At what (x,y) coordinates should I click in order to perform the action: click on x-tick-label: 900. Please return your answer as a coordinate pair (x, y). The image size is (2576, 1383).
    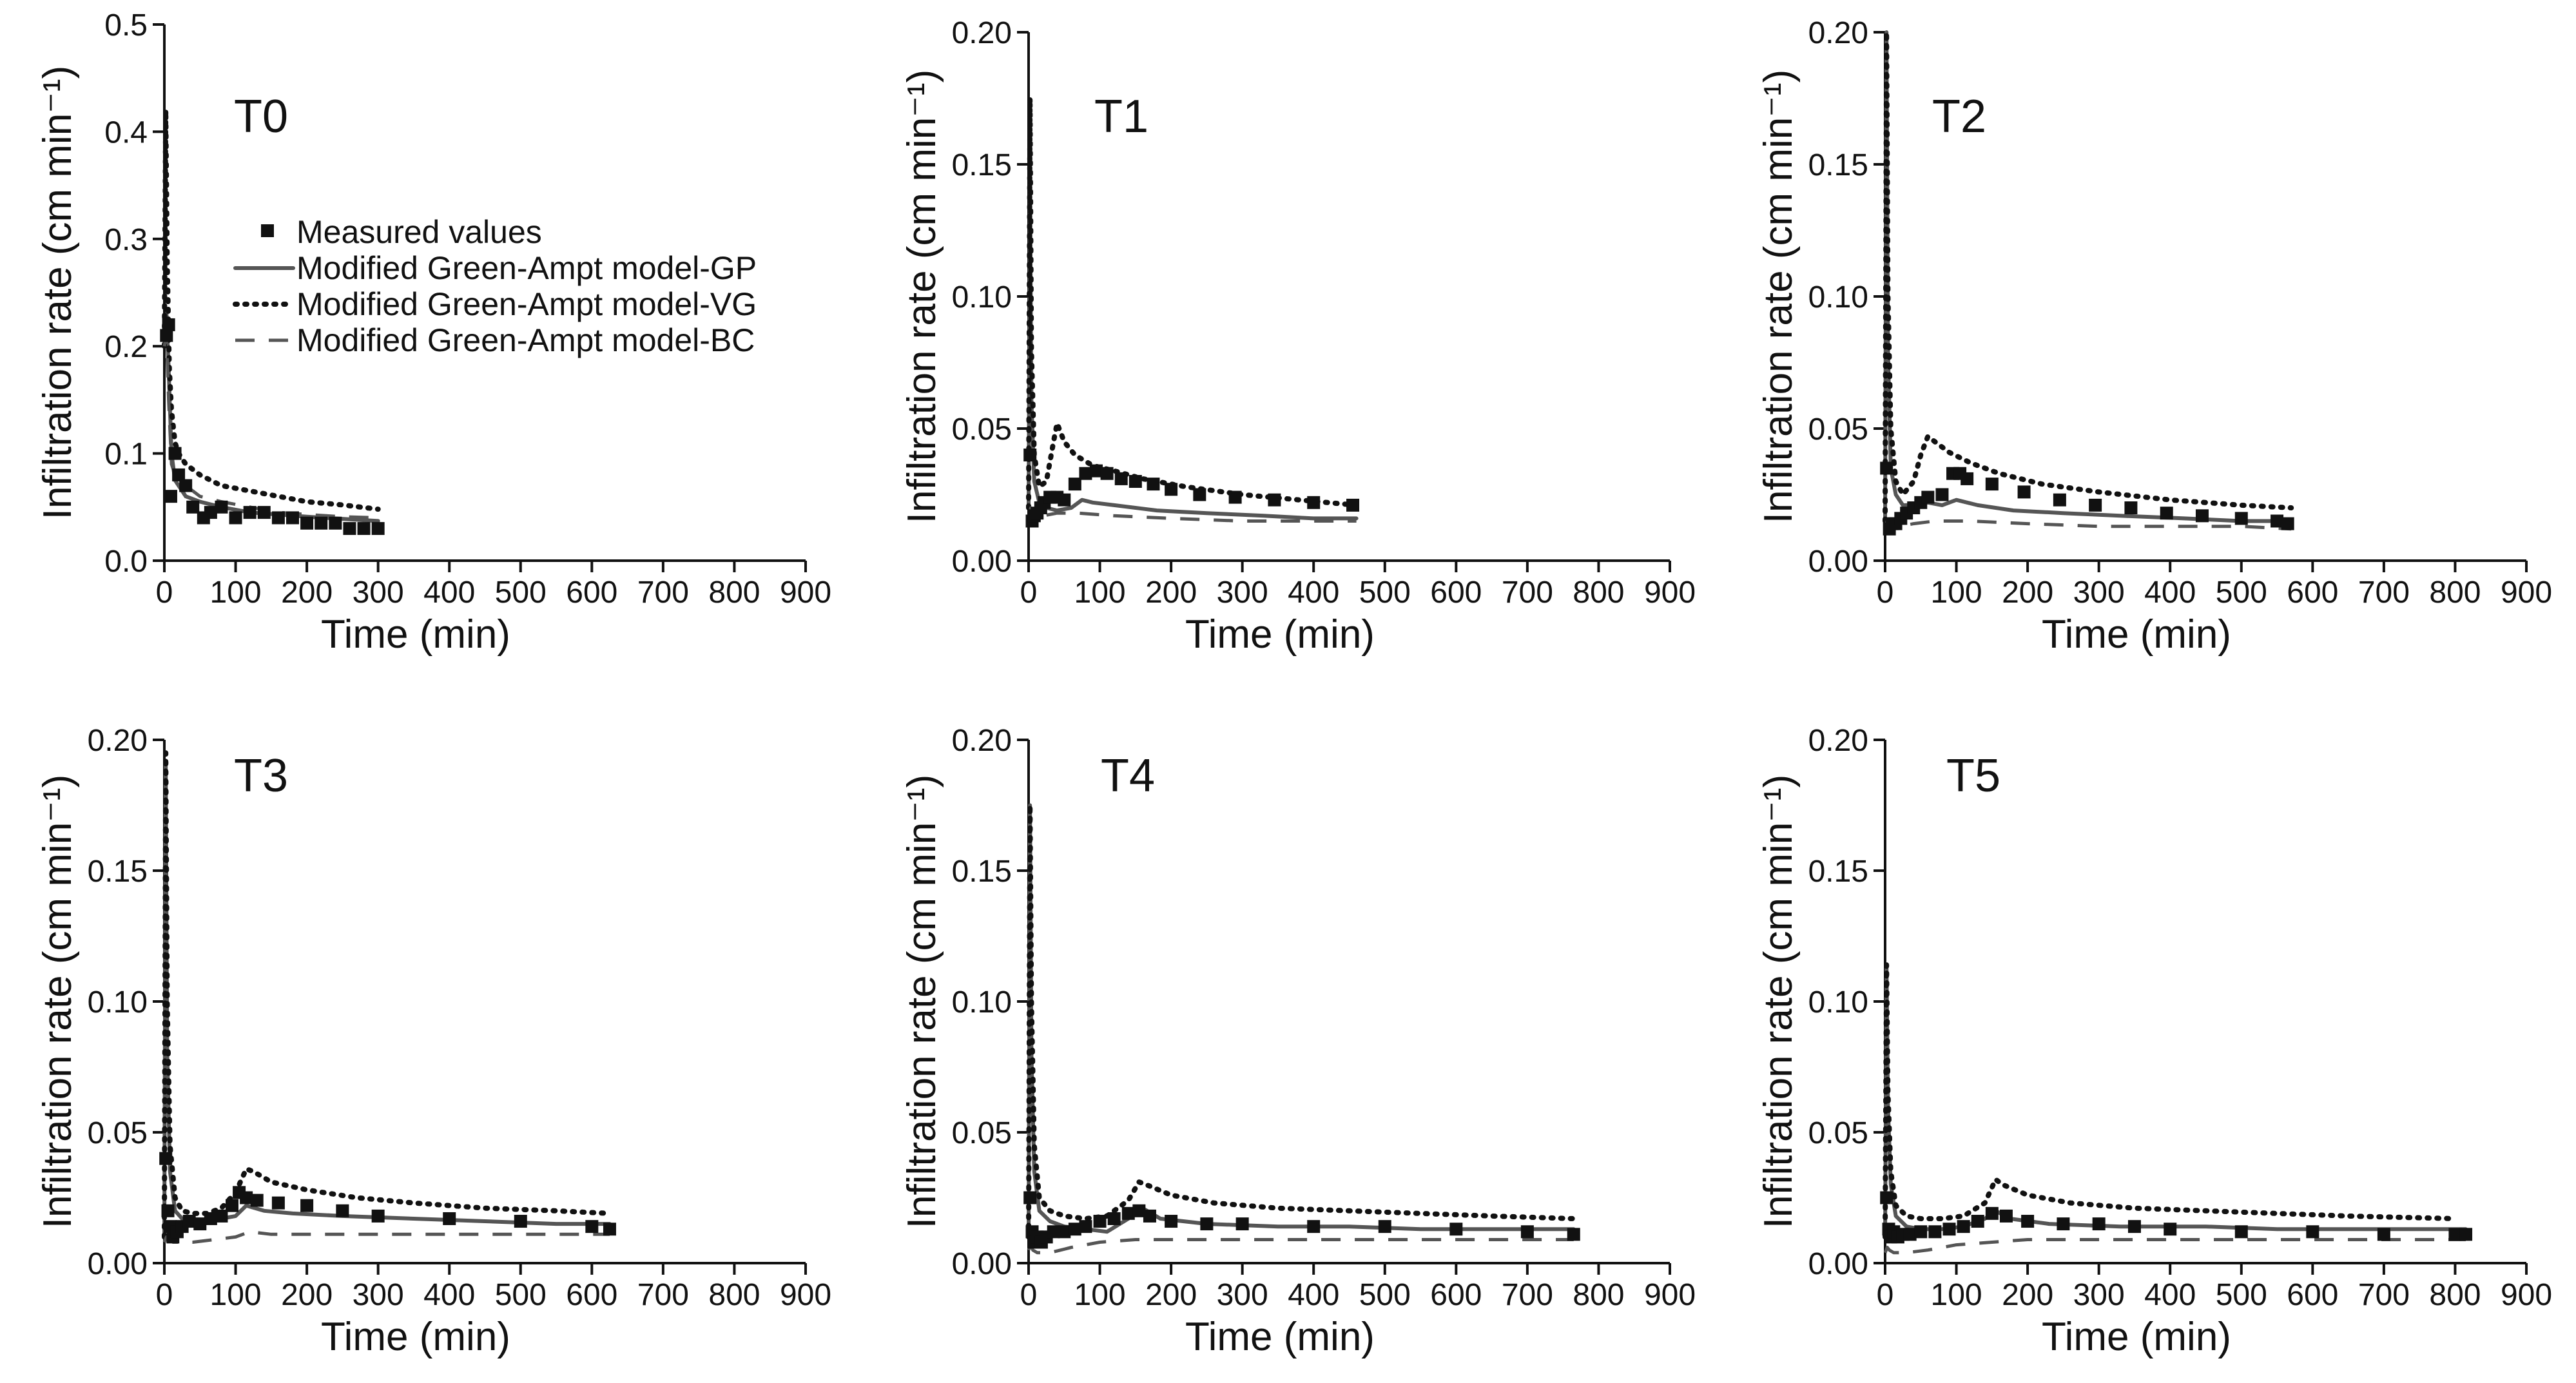
    Looking at the image, I should click on (2526, 1295).